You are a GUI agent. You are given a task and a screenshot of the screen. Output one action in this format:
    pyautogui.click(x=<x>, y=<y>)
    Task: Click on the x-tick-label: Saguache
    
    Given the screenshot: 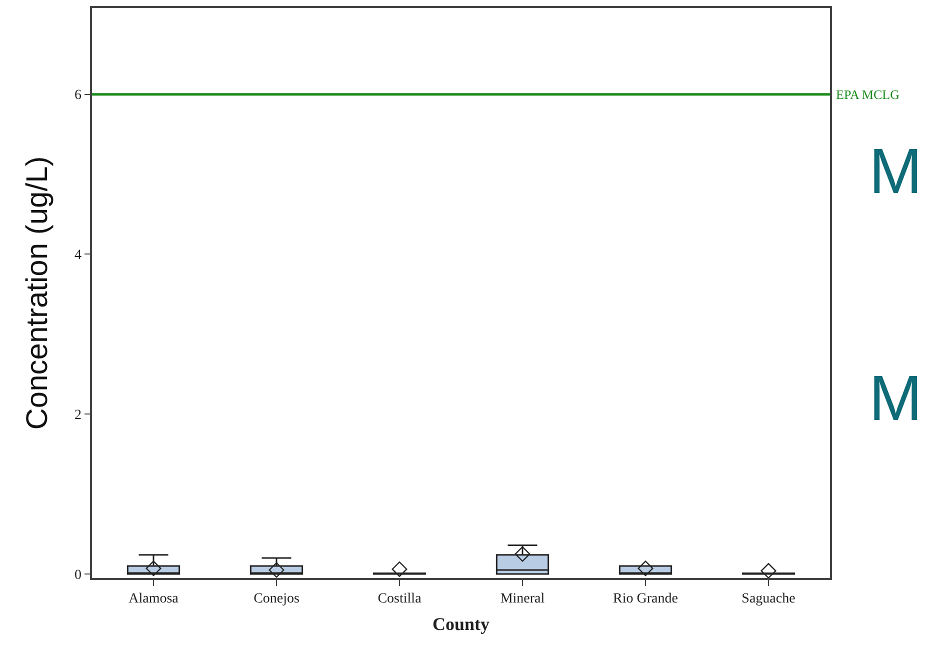 What is the action you would take?
    pyautogui.click(x=769, y=599)
    